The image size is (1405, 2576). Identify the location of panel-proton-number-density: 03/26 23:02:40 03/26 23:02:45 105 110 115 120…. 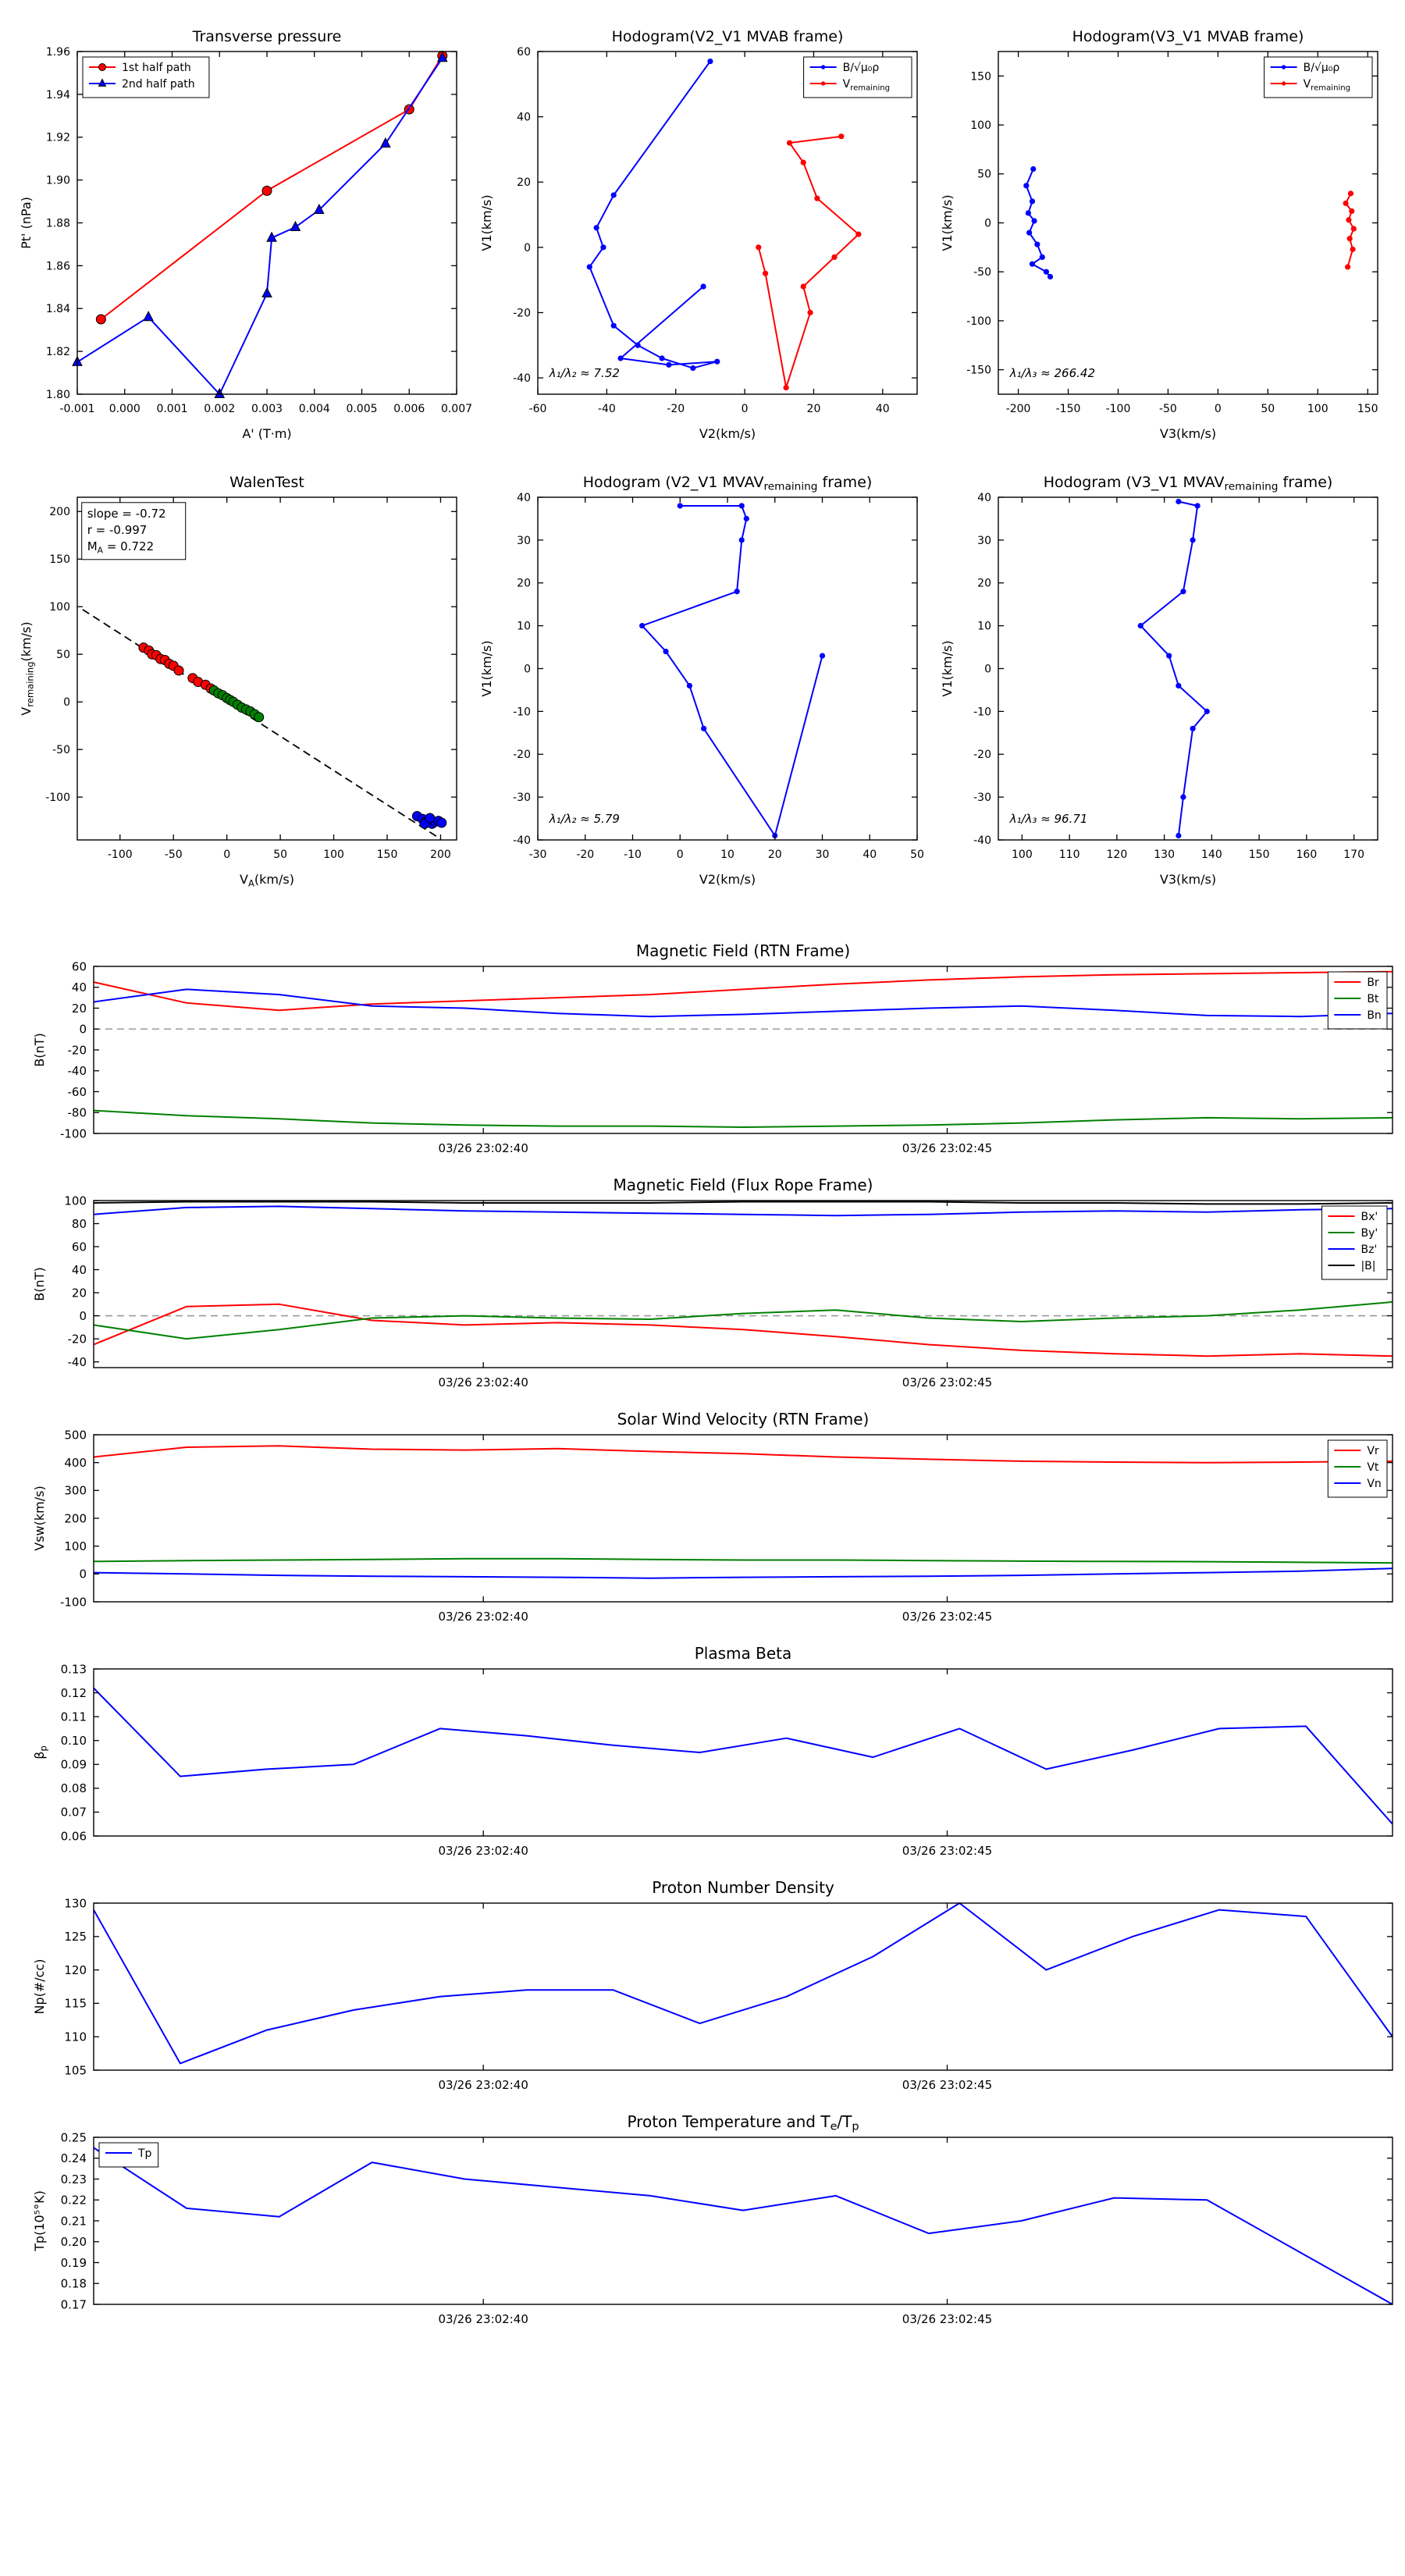
(713, 1985).